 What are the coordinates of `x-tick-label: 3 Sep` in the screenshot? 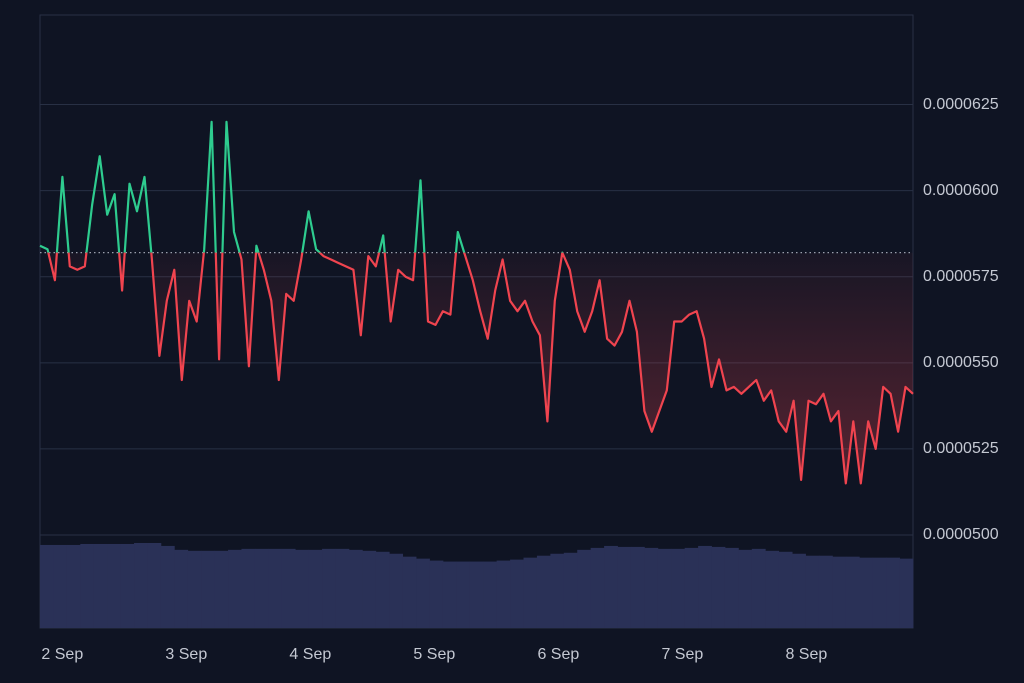 It's located at (186, 654).